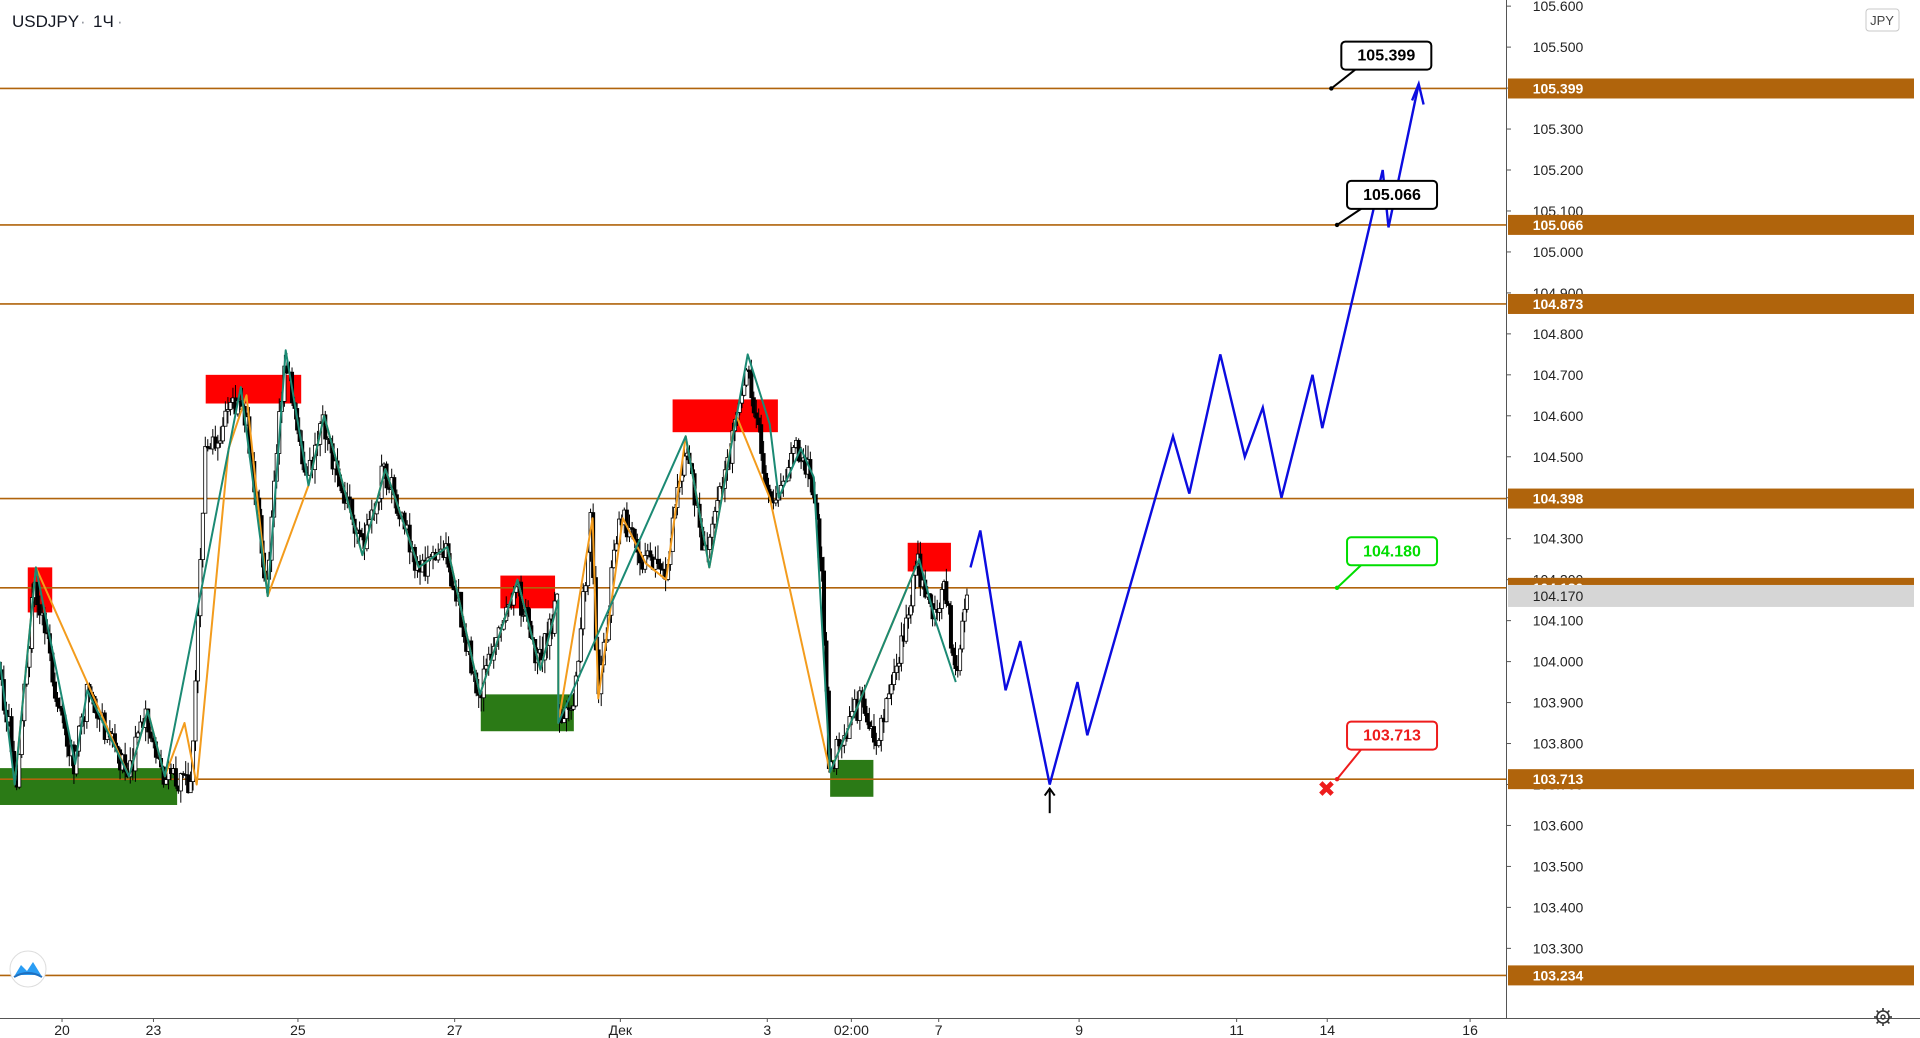  I want to click on stop-marker-icon: ✖, so click(1326, 789).